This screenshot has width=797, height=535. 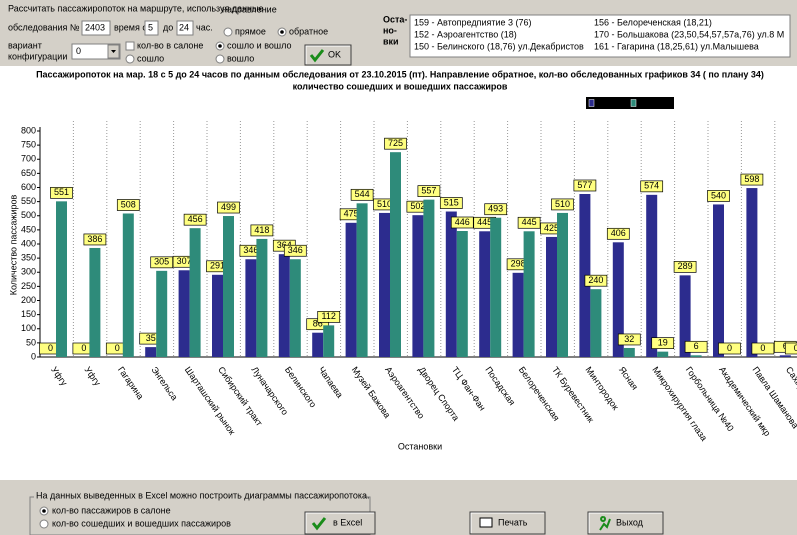 What do you see at coordinates (417, 206) in the screenshot?
I see `value-label: 502` at bounding box center [417, 206].